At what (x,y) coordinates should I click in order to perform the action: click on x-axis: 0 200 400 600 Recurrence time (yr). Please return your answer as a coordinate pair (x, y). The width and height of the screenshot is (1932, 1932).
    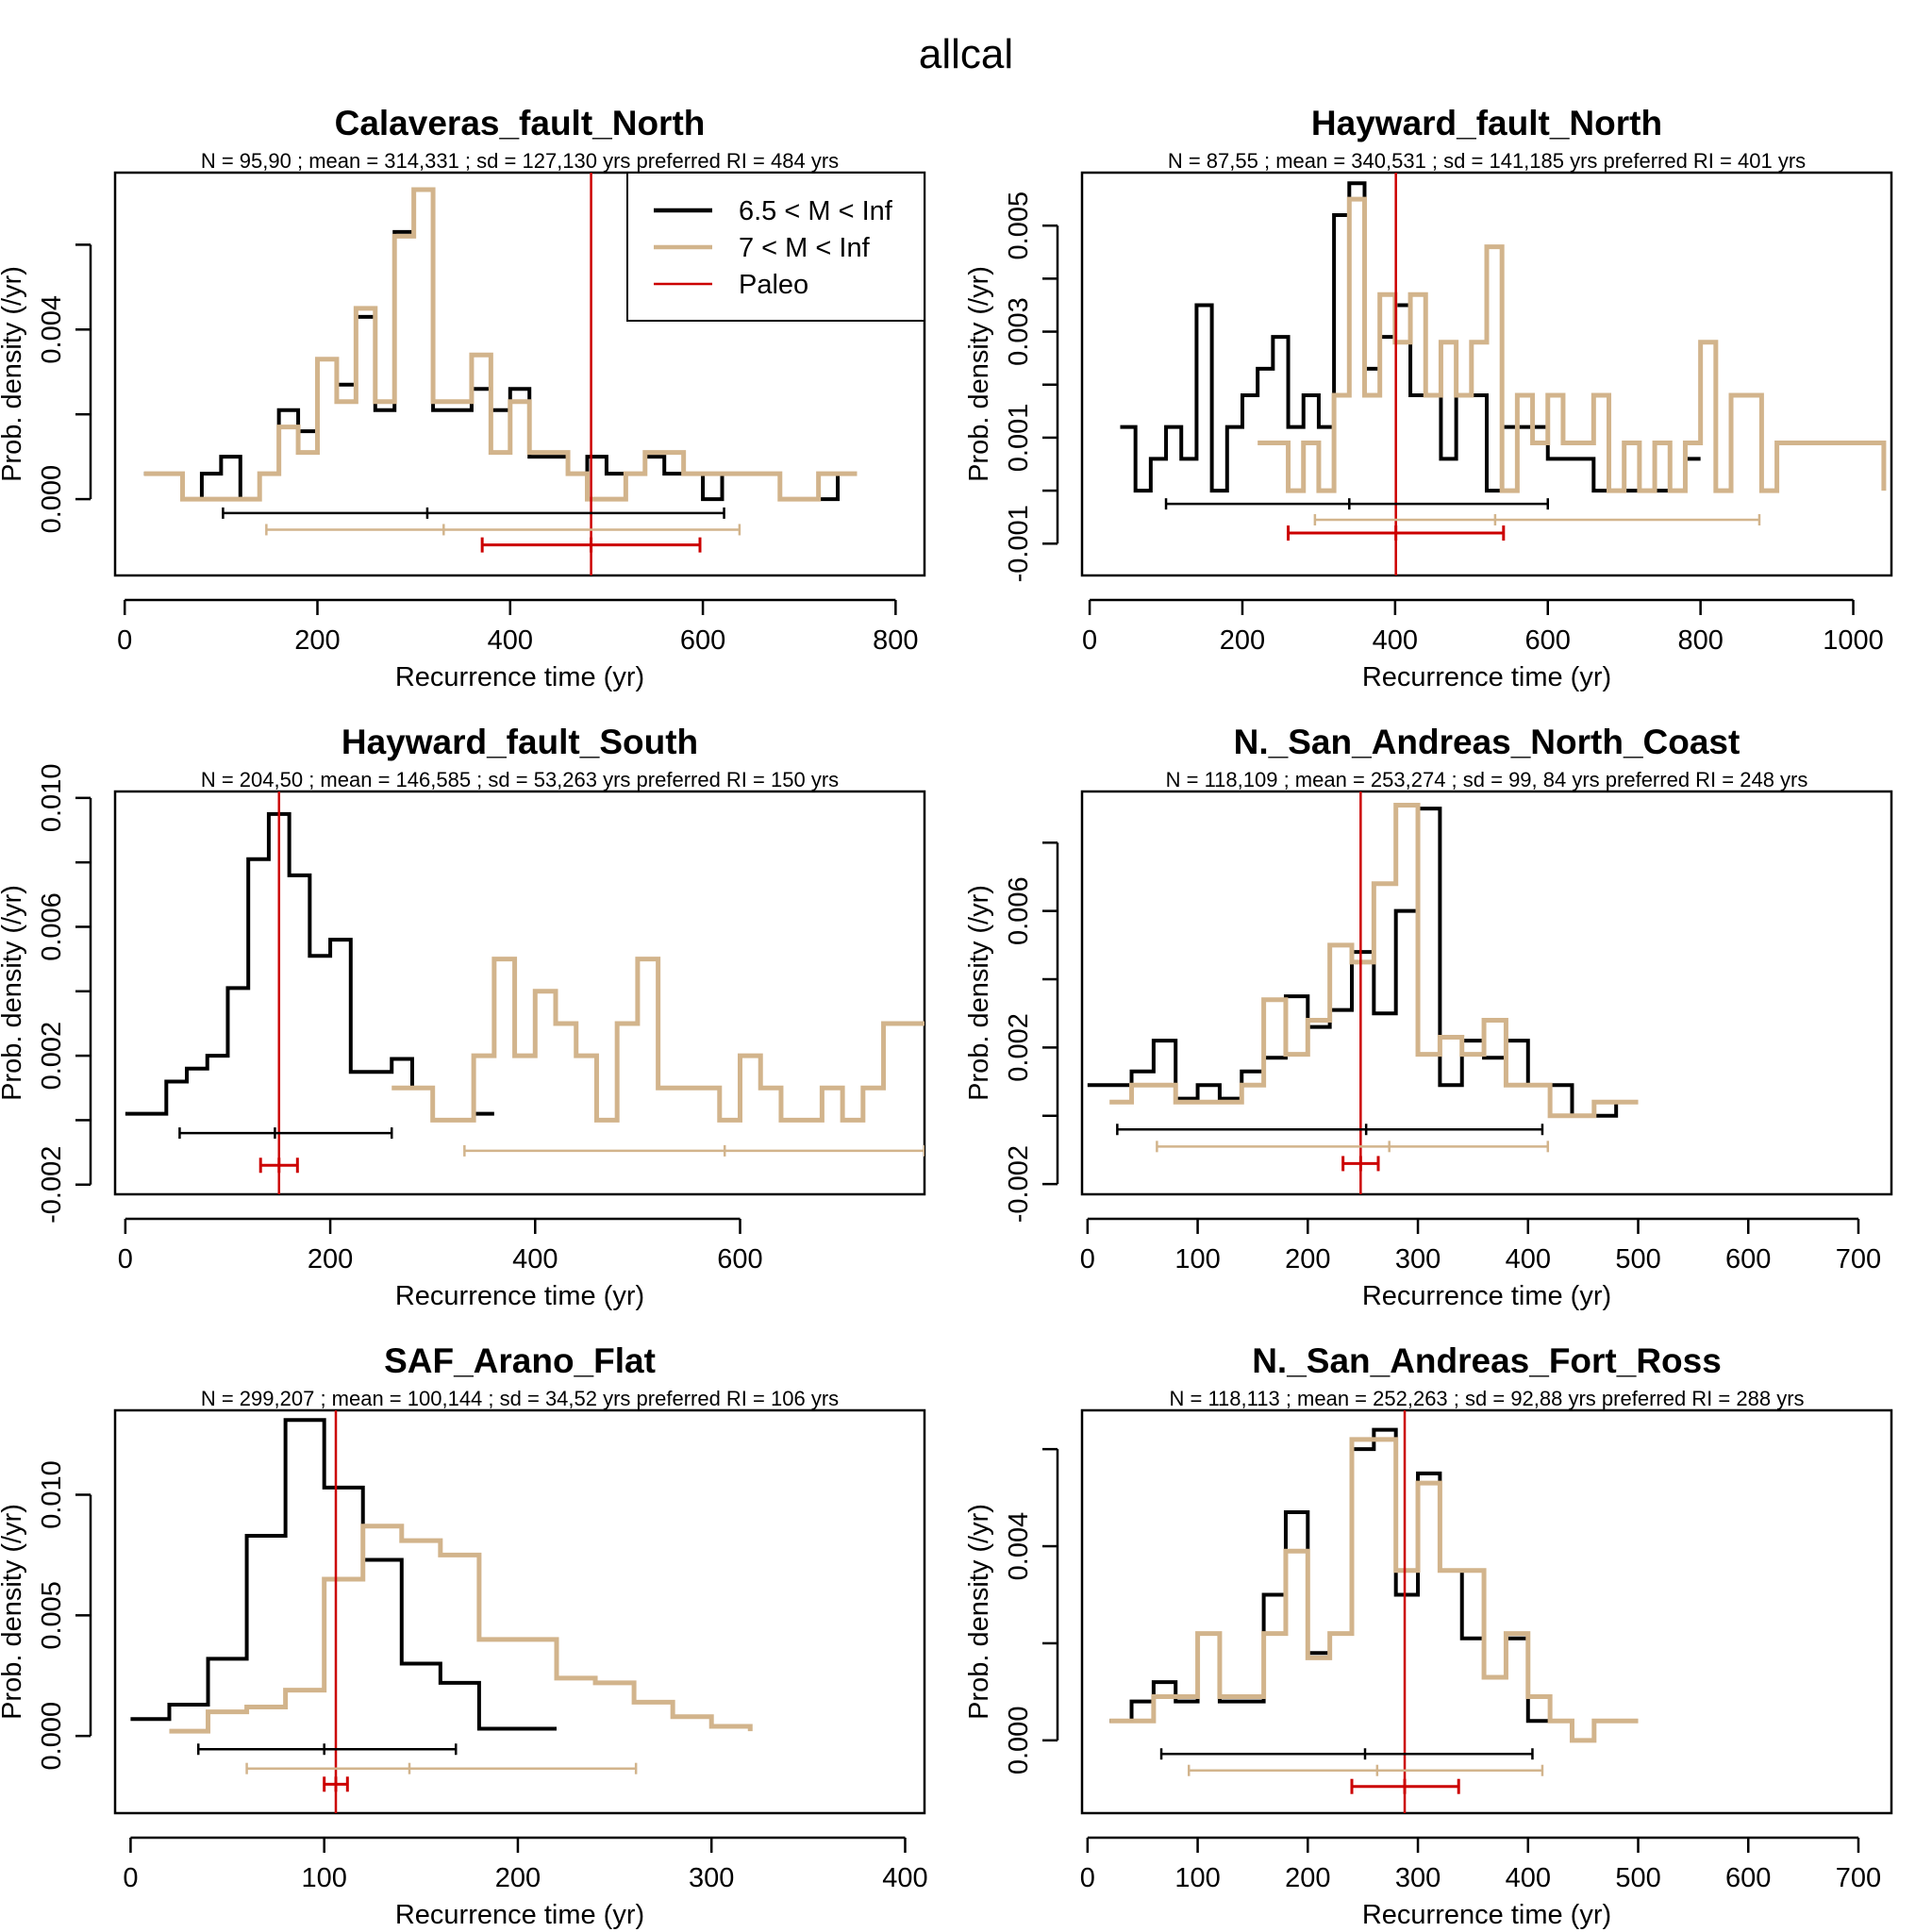
    Looking at the image, I should click on (440, 1264).